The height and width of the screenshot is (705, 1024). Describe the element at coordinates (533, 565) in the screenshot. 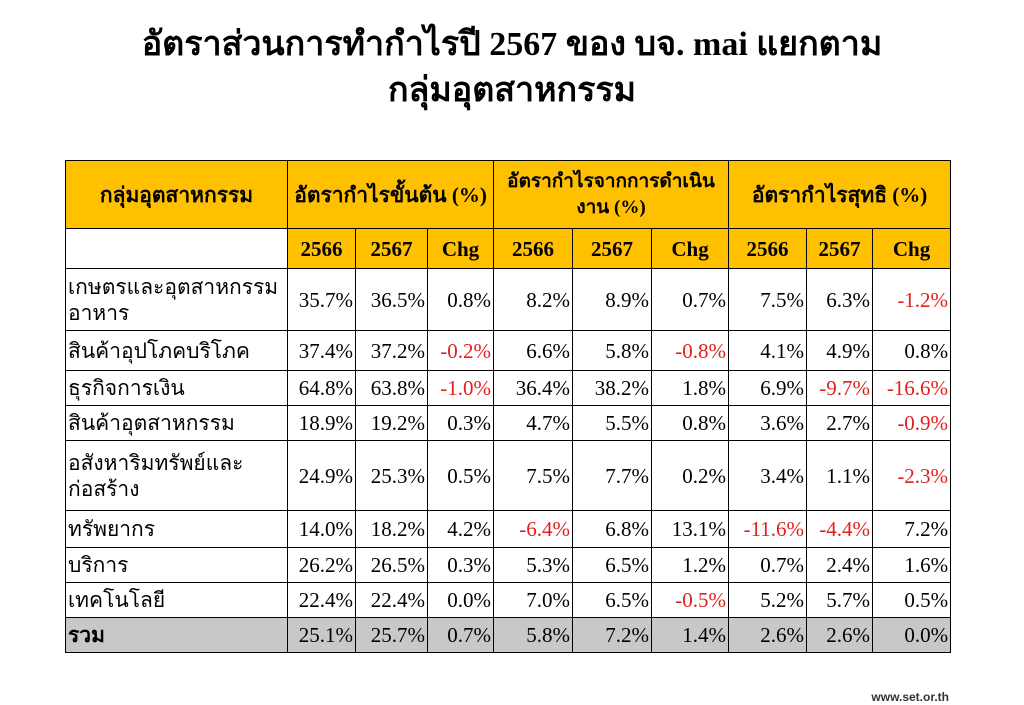

I see `cell: 5.3%` at that location.